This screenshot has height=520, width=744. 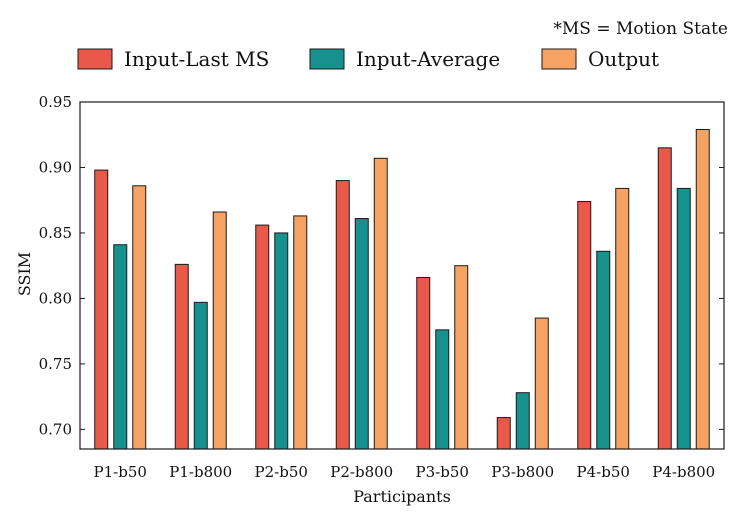 What do you see at coordinates (503, 433) in the screenshot?
I see `bar-input-last-ms-p3-b800` at bounding box center [503, 433].